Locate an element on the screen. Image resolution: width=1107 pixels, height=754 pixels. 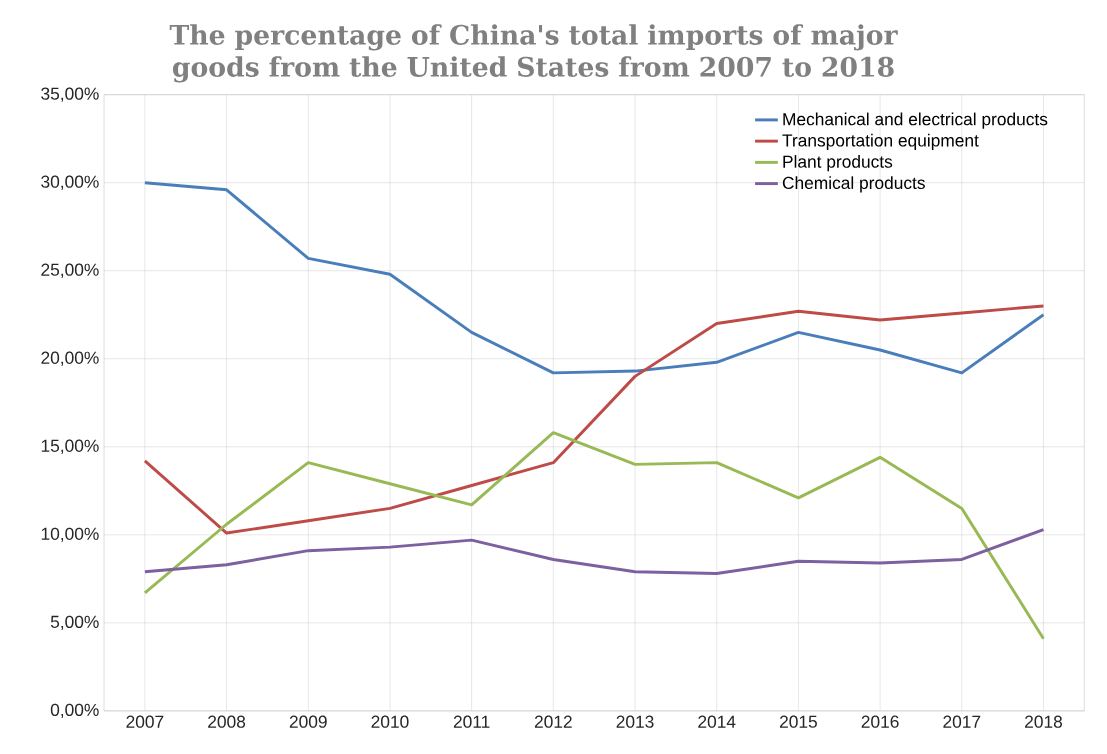
x-tick-label: 2018 is located at coordinates (1044, 722).